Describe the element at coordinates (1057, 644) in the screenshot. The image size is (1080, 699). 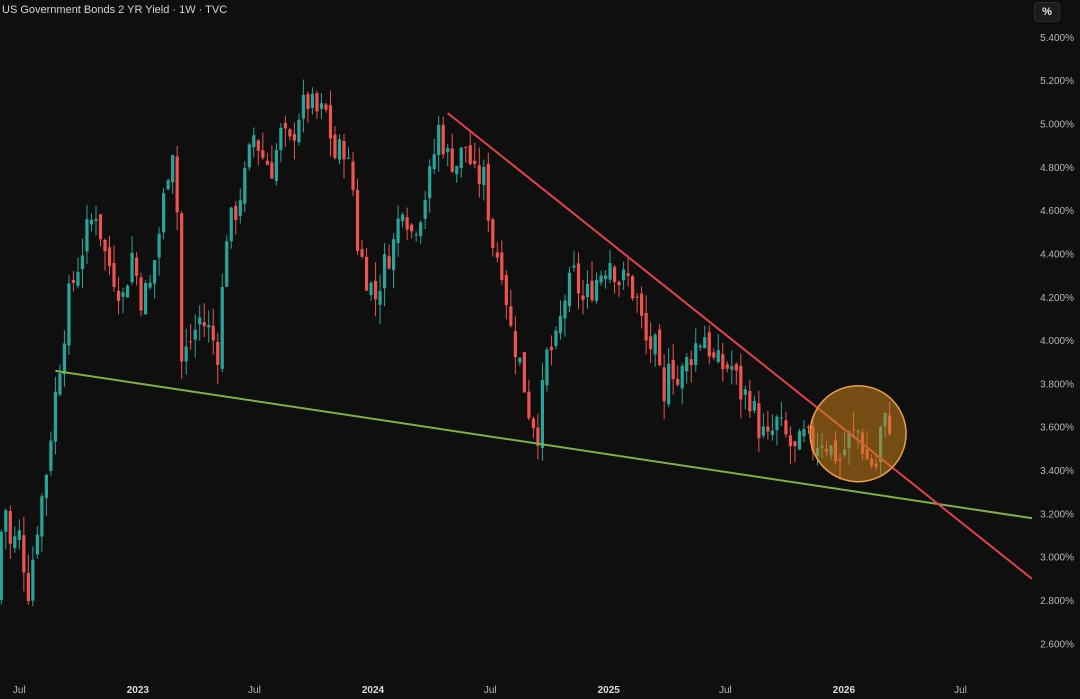
I see `y-tick-label: 2.600%` at that location.